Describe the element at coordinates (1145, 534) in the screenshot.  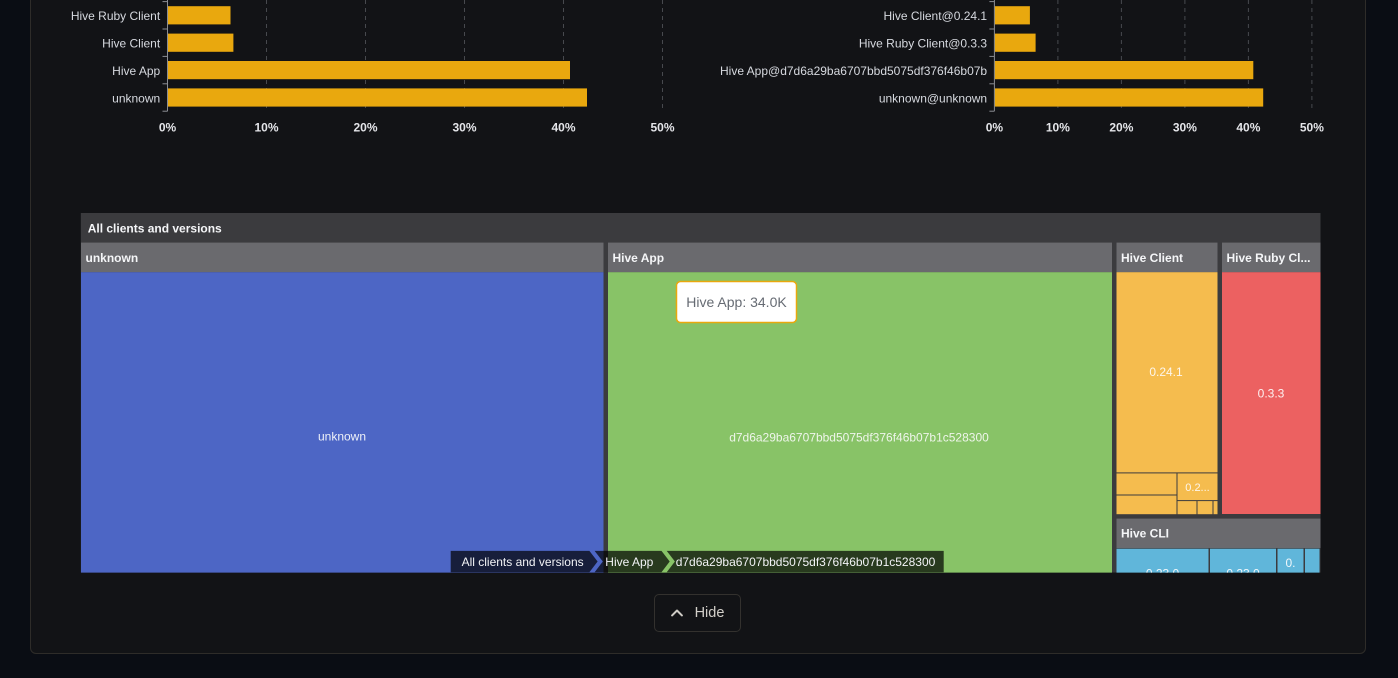
I see `svg-text: Hive CLI` at that location.